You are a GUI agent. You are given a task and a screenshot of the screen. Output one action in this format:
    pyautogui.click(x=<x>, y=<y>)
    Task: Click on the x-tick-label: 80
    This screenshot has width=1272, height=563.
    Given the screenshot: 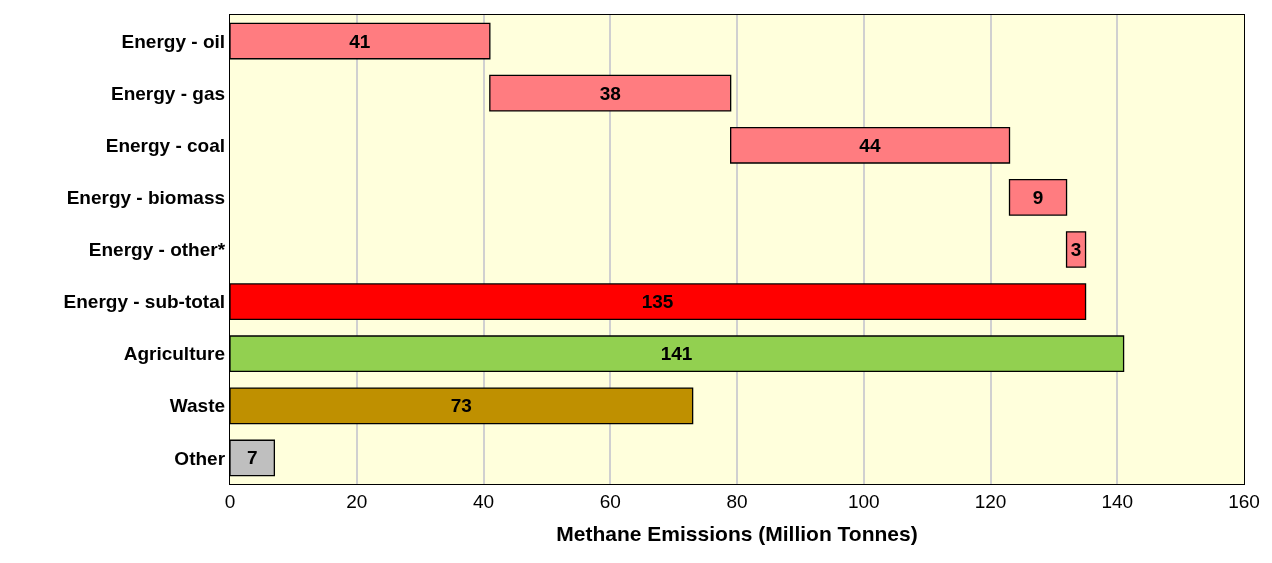 What is the action you would take?
    pyautogui.click(x=737, y=501)
    